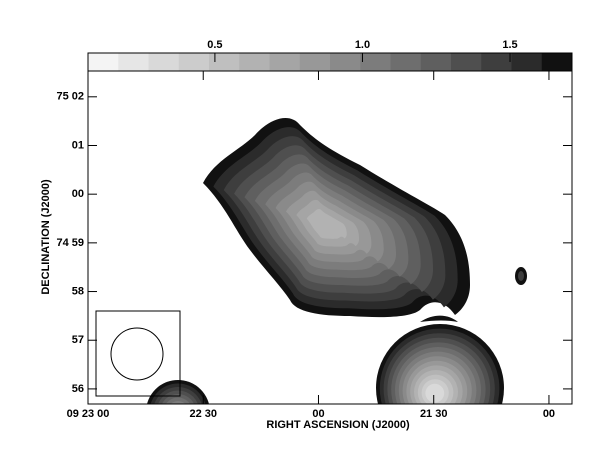 This screenshot has width=610, height=471. I want to click on x-axis-label: RIGHT ASCENSION (J2000), so click(338, 425).